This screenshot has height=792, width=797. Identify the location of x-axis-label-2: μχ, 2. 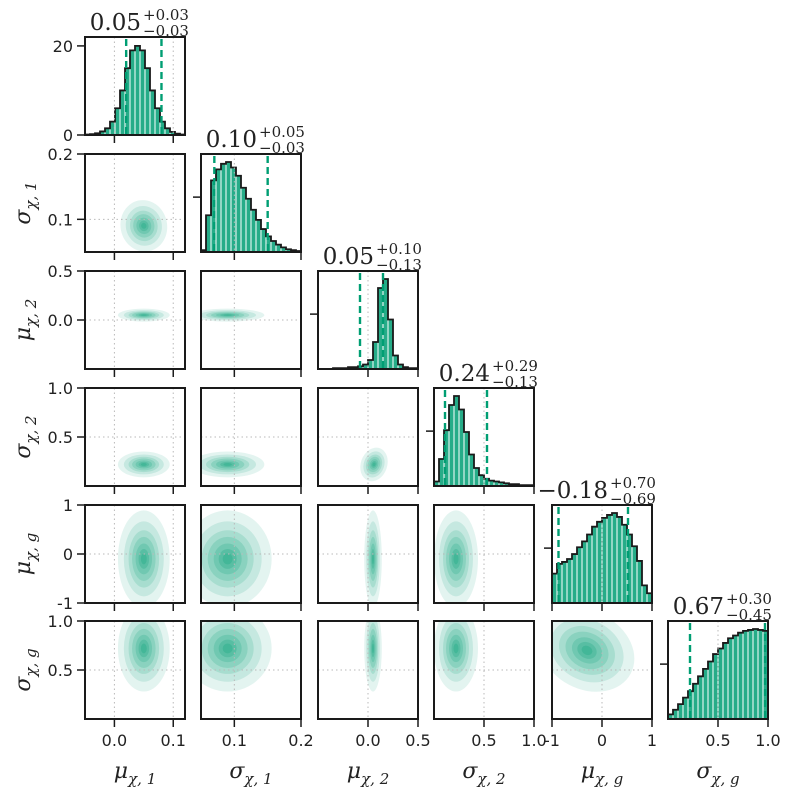
(368, 773).